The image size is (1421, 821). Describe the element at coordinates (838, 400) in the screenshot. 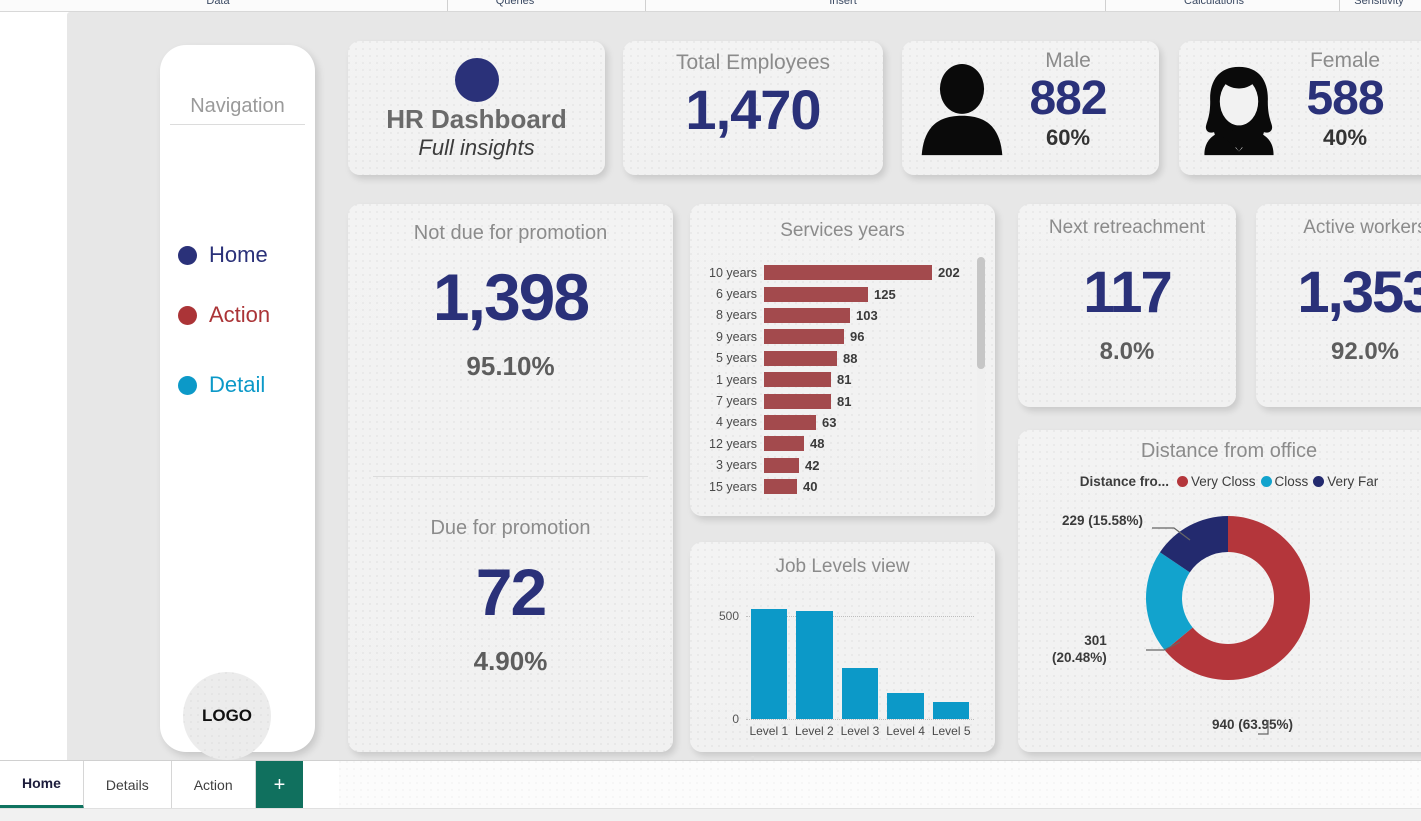

I see `services-years-row: 7 years 81` at that location.